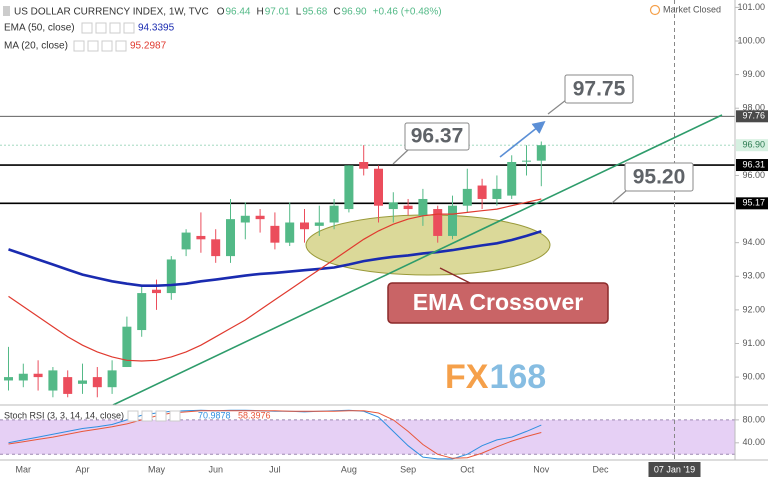 The image size is (768, 480). I want to click on cursor-label-box, so click(674, 469).